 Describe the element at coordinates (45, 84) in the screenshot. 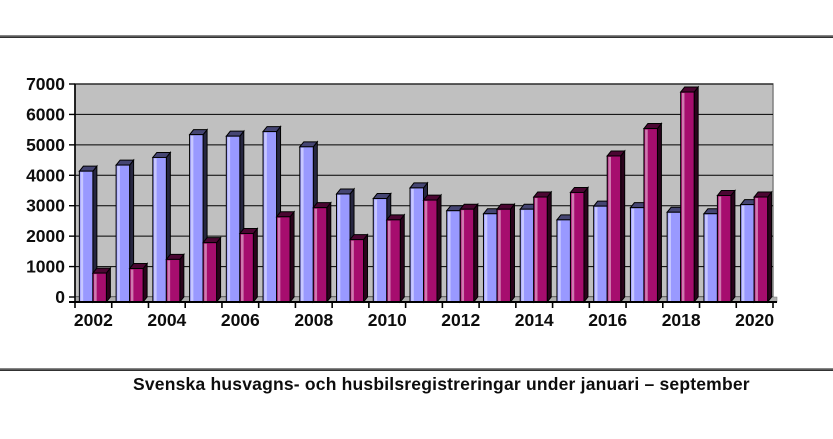

I see `y-axis-label: 7000` at that location.